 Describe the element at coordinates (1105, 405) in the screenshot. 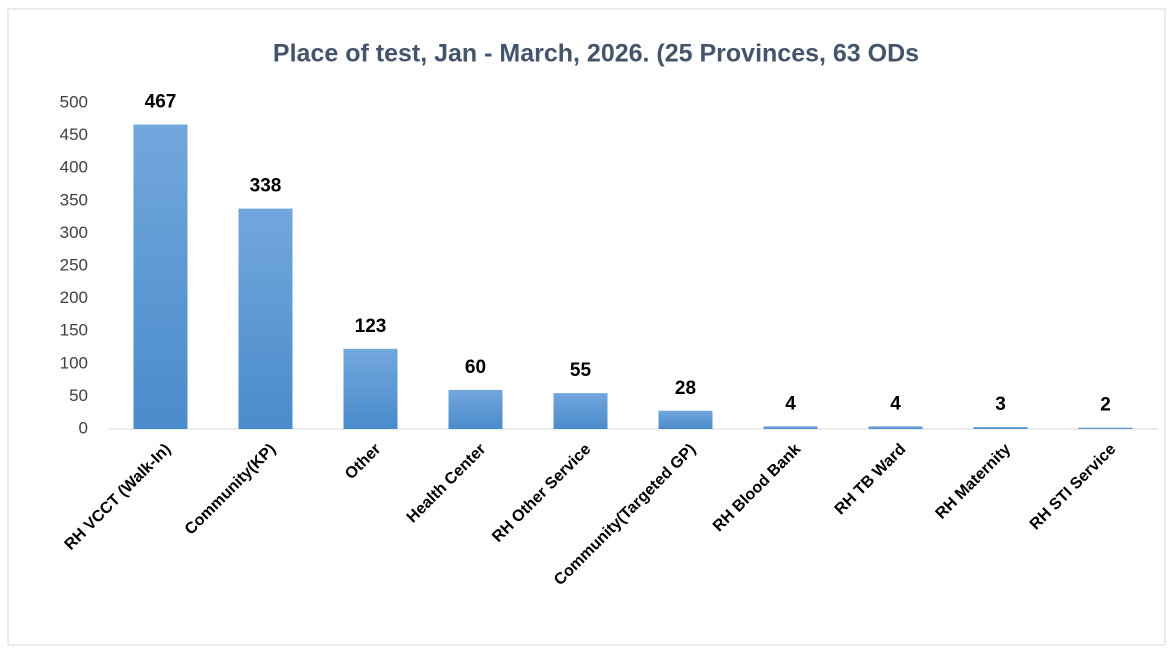

I see `value-label: 2` at that location.